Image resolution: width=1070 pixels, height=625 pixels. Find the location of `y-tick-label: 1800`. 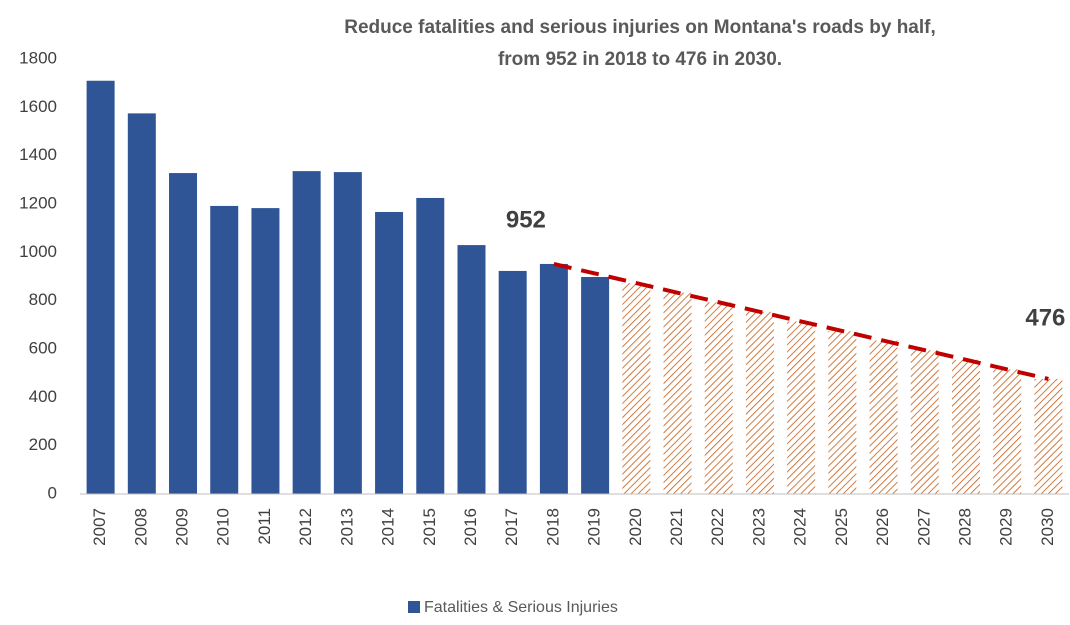

y-tick-label: 1800 is located at coordinates (38, 57).